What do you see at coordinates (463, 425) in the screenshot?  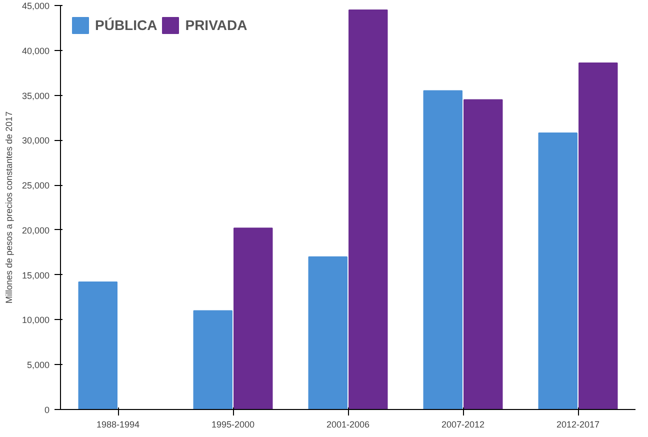 I see `x-tick-label: 2007-2012` at bounding box center [463, 425].